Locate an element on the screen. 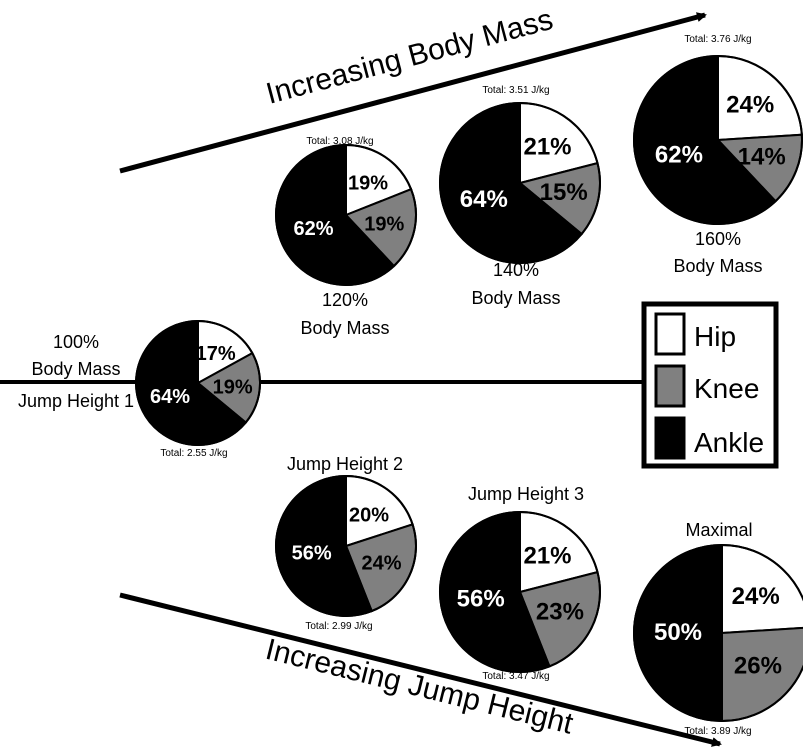 Image resolution: width=803 pixels, height=754 pixels. pie-category-label: Maximal is located at coordinates (718, 530).